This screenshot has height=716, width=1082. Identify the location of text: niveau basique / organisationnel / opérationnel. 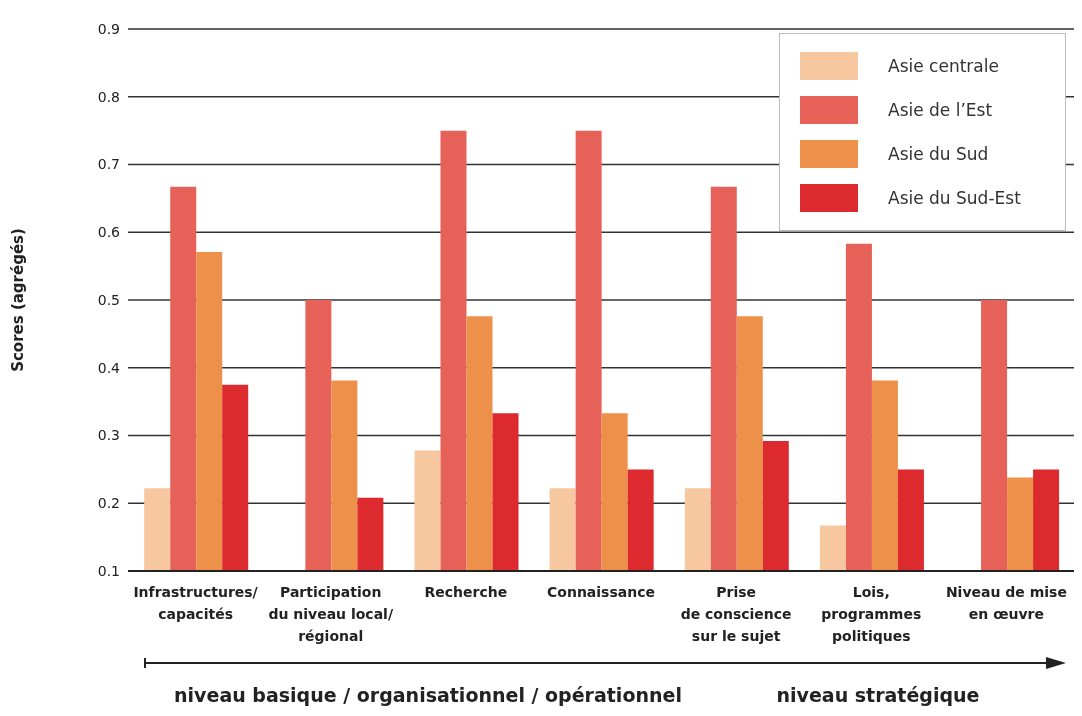
(428, 695).